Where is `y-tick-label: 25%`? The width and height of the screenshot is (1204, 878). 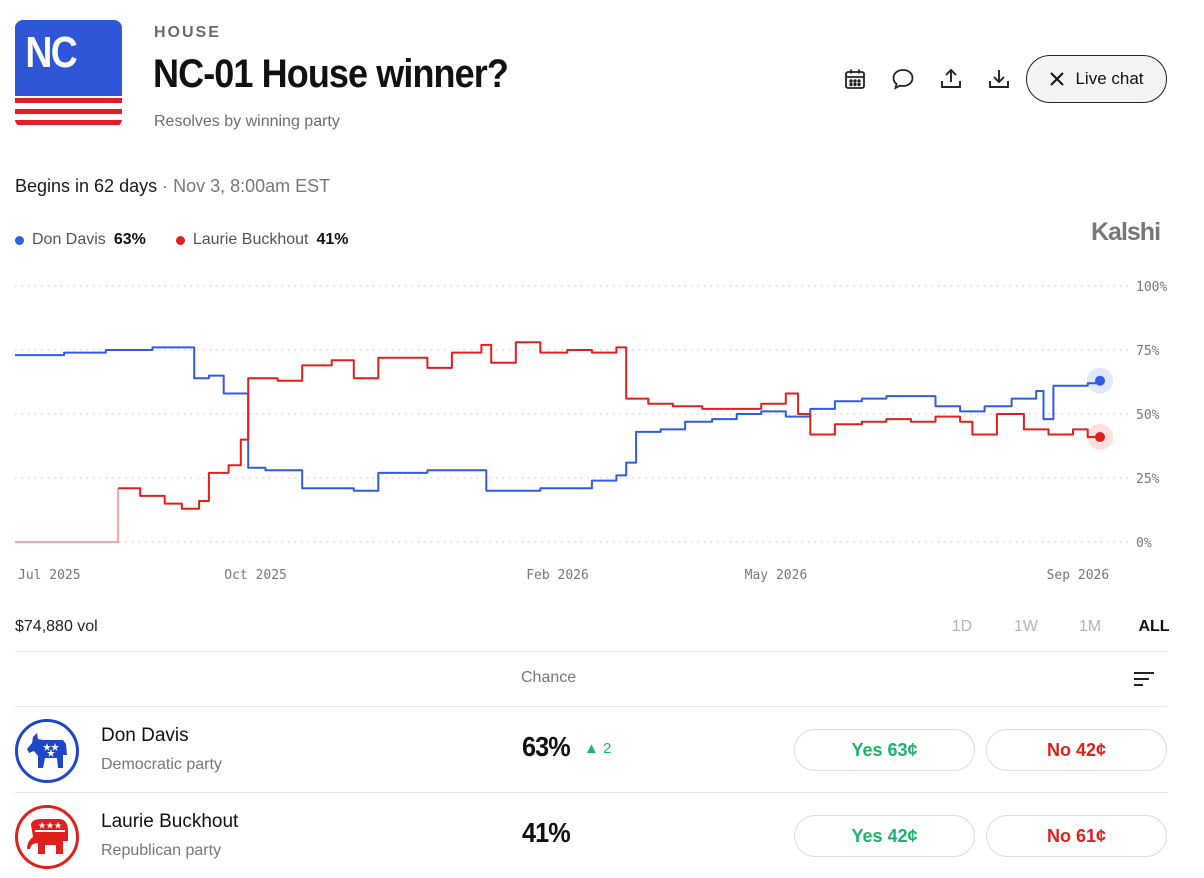
y-tick-label: 25% is located at coordinates (1148, 479).